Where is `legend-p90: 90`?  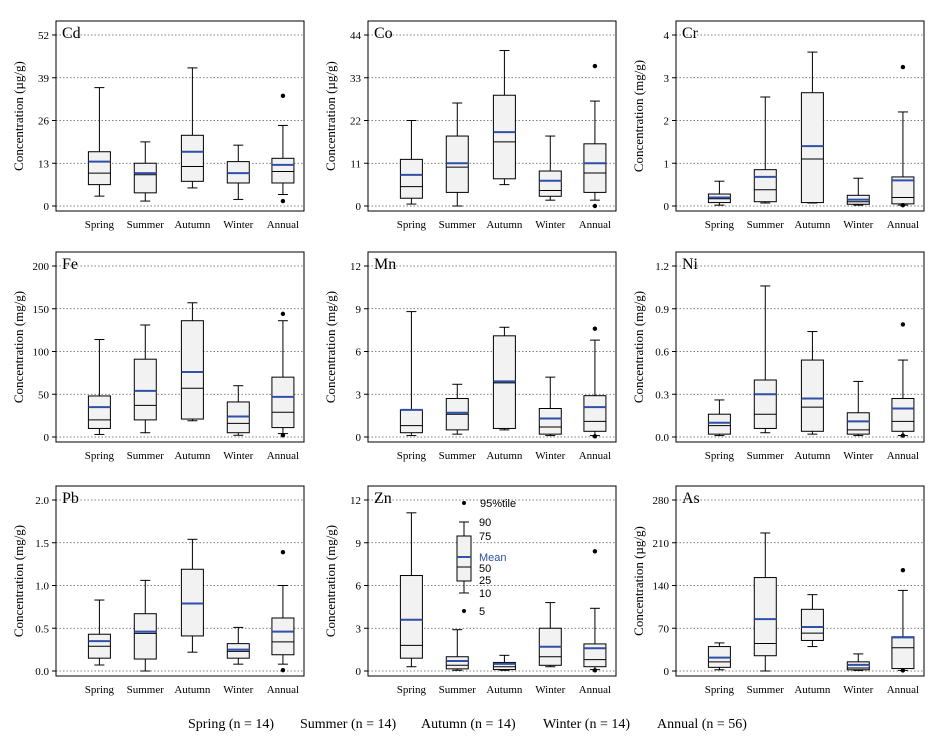
legend-p90: 90 is located at coordinates (485, 523).